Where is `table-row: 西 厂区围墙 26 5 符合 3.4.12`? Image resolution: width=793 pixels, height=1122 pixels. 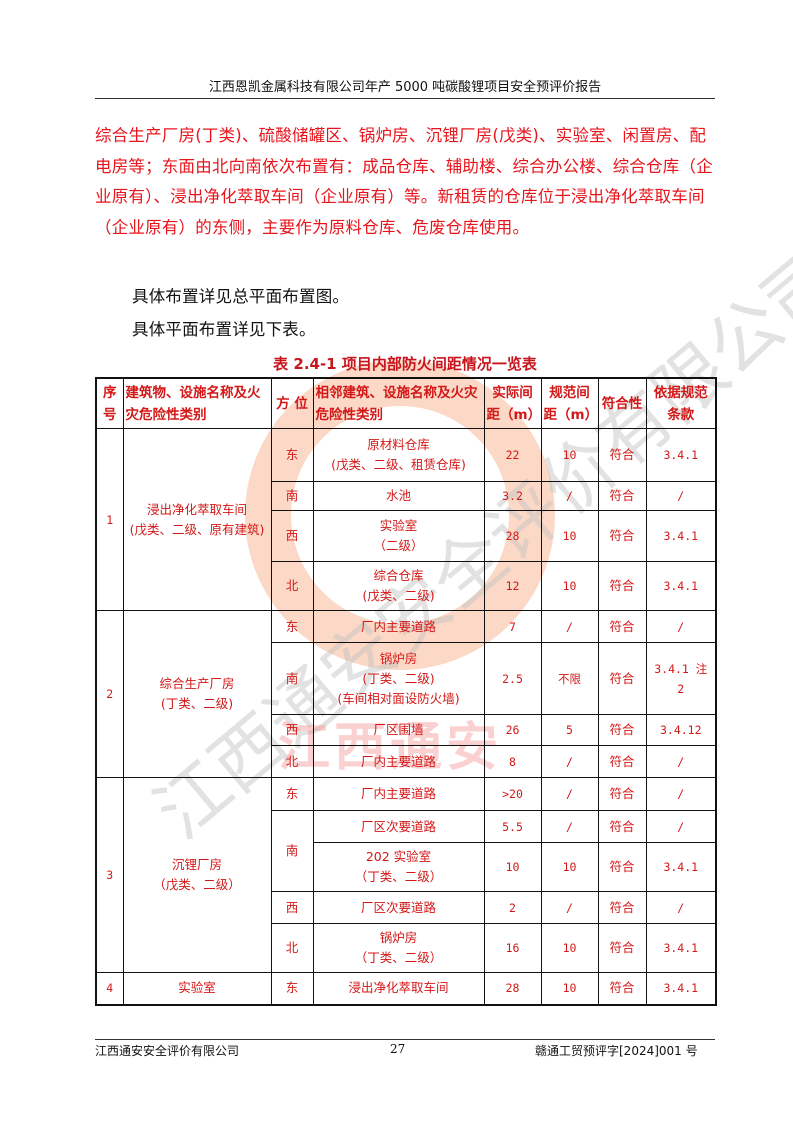
table-row: 西 厂区围墙 26 5 符合 3.4.12 is located at coordinates (406, 730).